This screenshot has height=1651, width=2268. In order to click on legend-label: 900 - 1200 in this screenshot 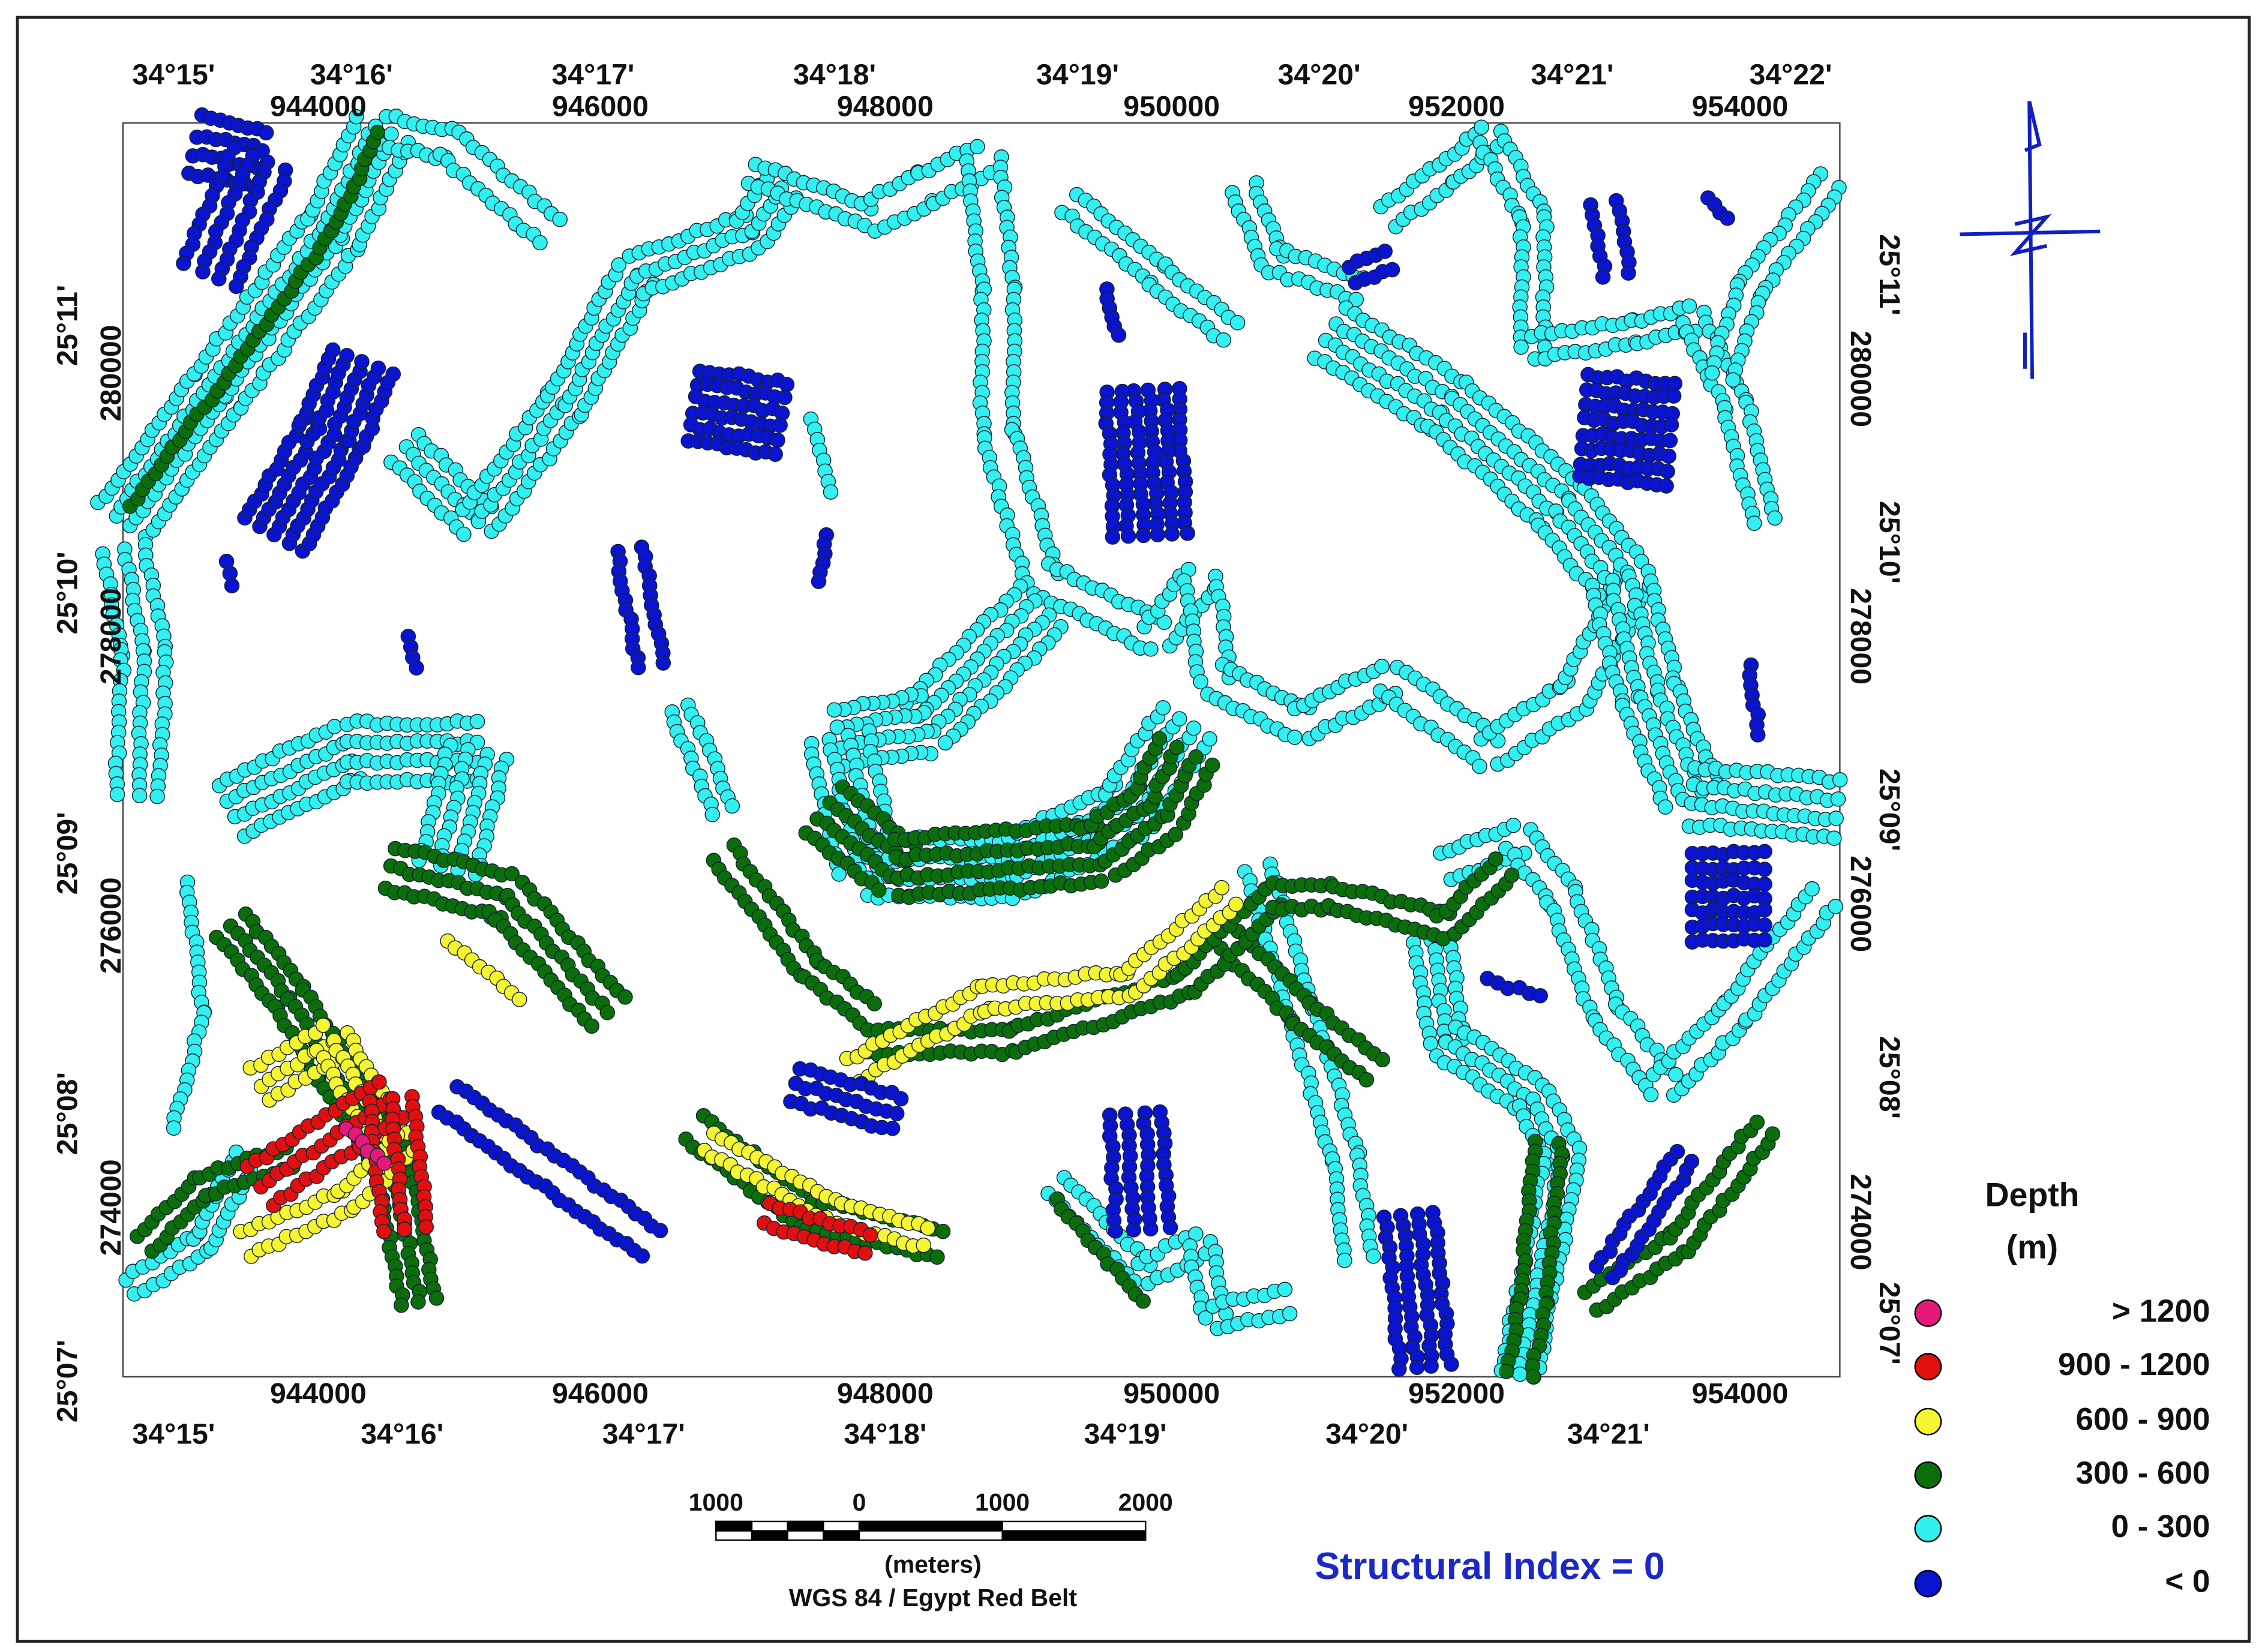, I will do `click(2134, 1364)`.